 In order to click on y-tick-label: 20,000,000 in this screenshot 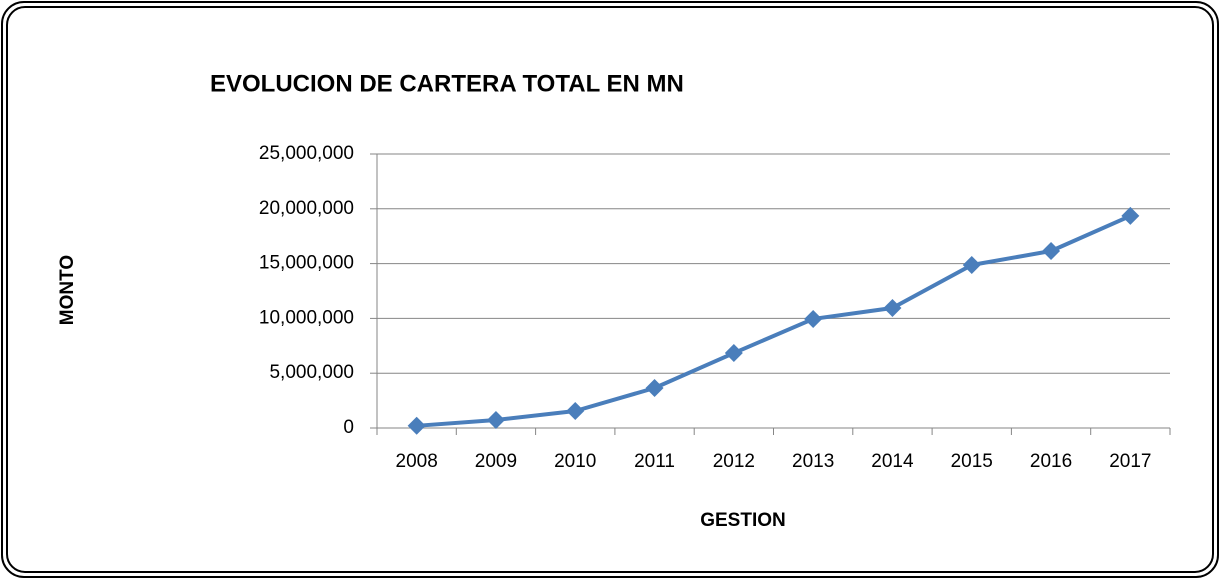, I will do `click(306, 208)`.